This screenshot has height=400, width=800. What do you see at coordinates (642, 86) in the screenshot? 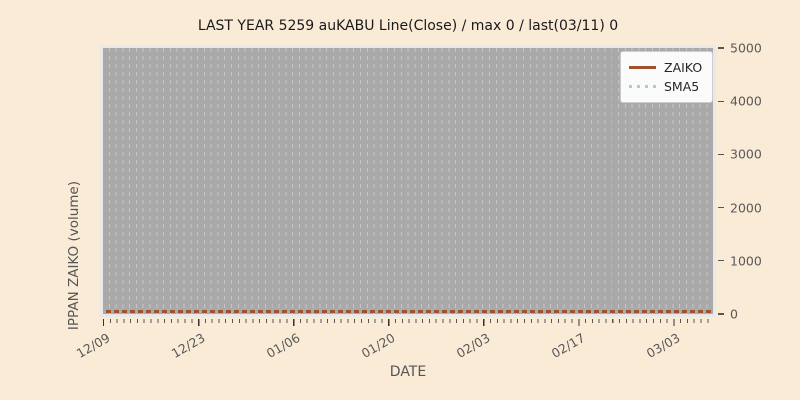
I see `sma5-line-swatch` at bounding box center [642, 86].